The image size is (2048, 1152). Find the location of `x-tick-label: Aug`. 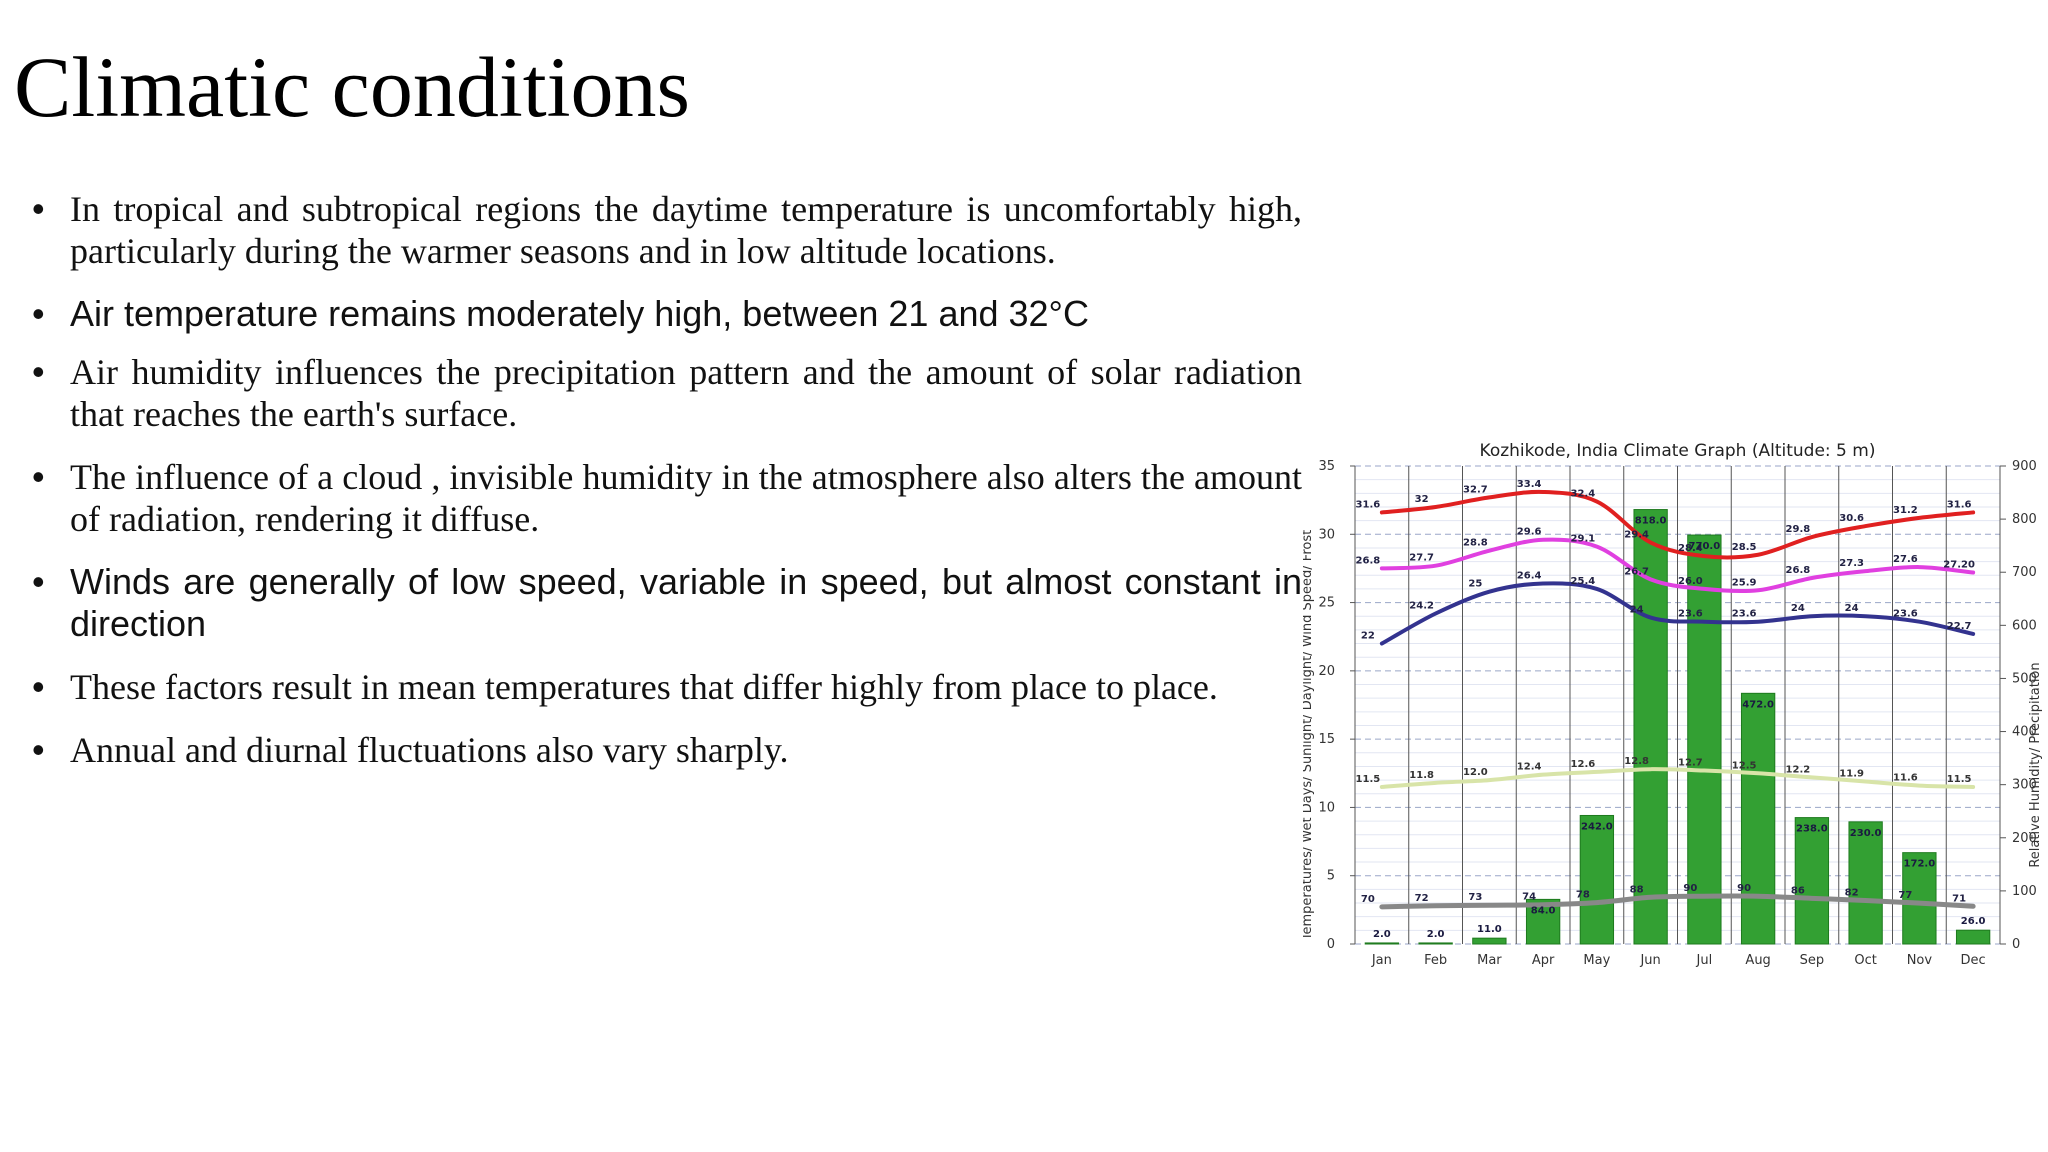

x-tick-label: Aug is located at coordinates (1757, 960).